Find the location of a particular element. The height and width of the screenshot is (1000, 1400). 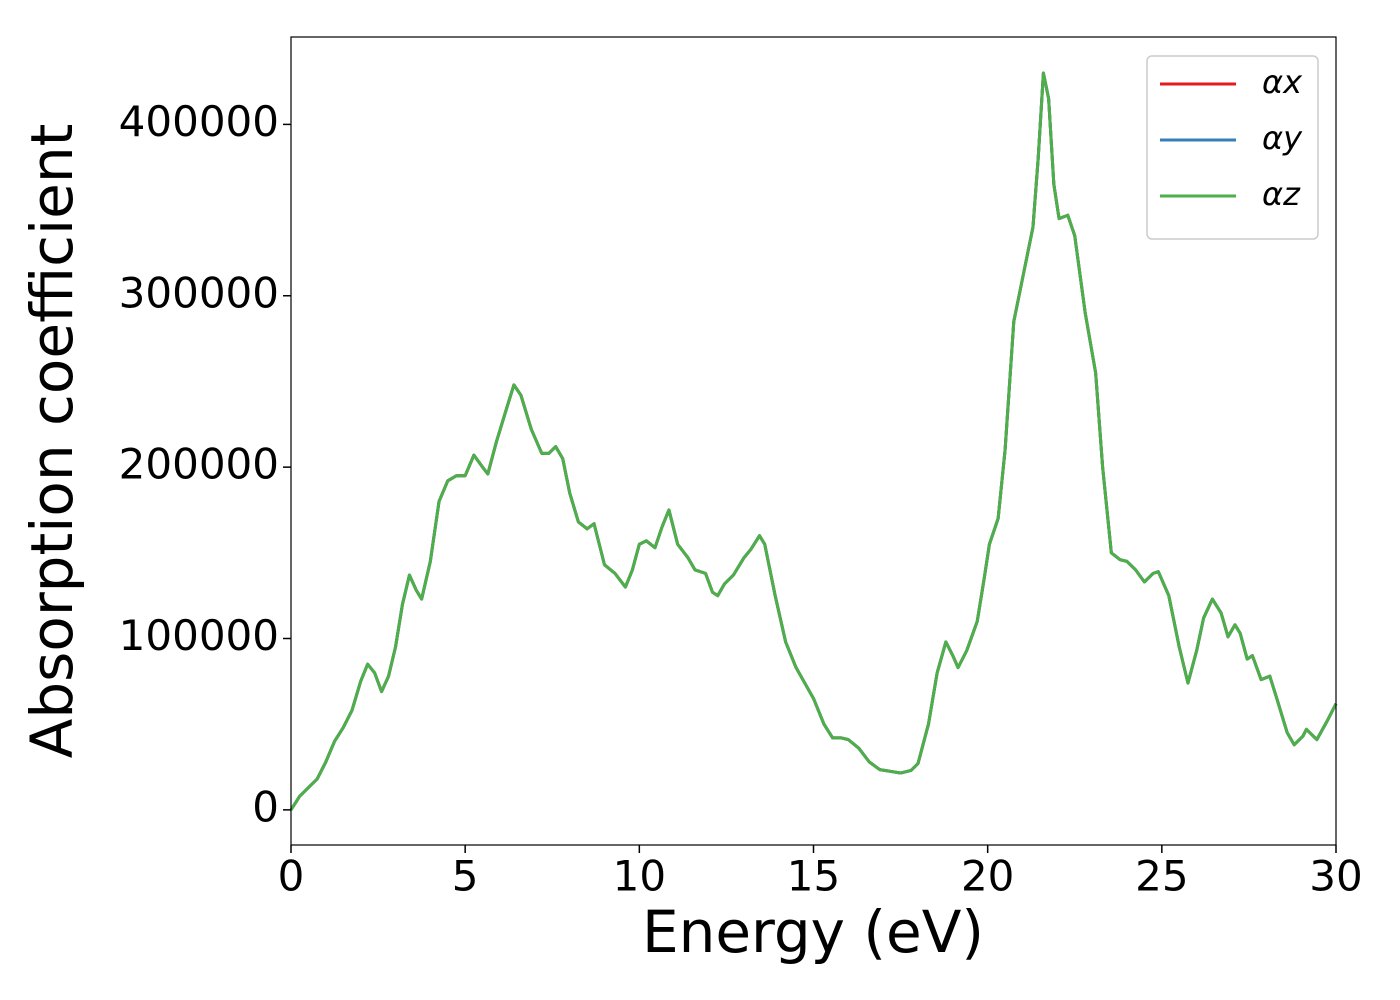

x-tick-label: 20 is located at coordinates (987, 876).